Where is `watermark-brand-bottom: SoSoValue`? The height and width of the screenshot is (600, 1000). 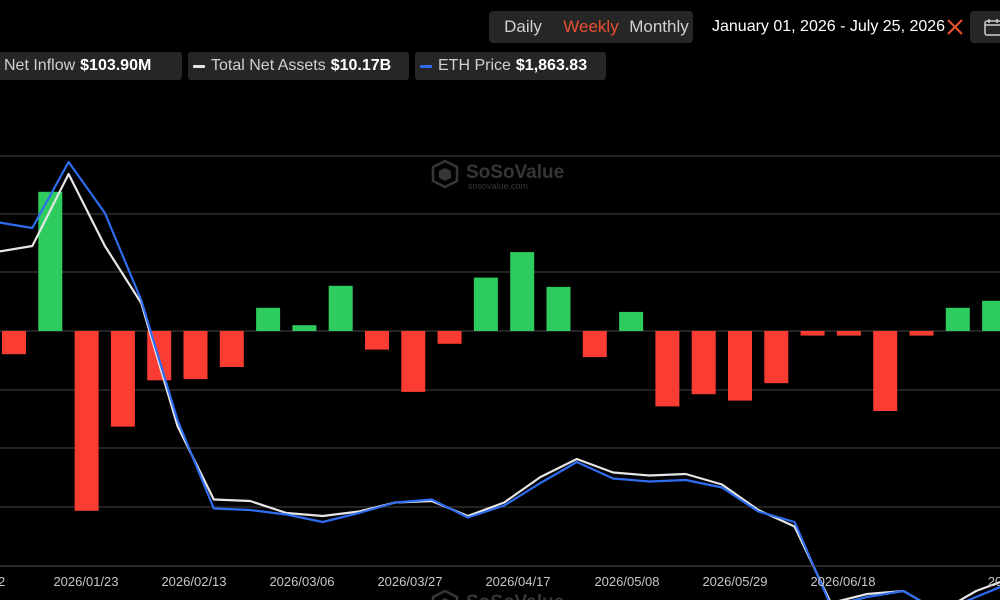
watermark-brand-bottom: SoSoValue is located at coordinates (515, 596).